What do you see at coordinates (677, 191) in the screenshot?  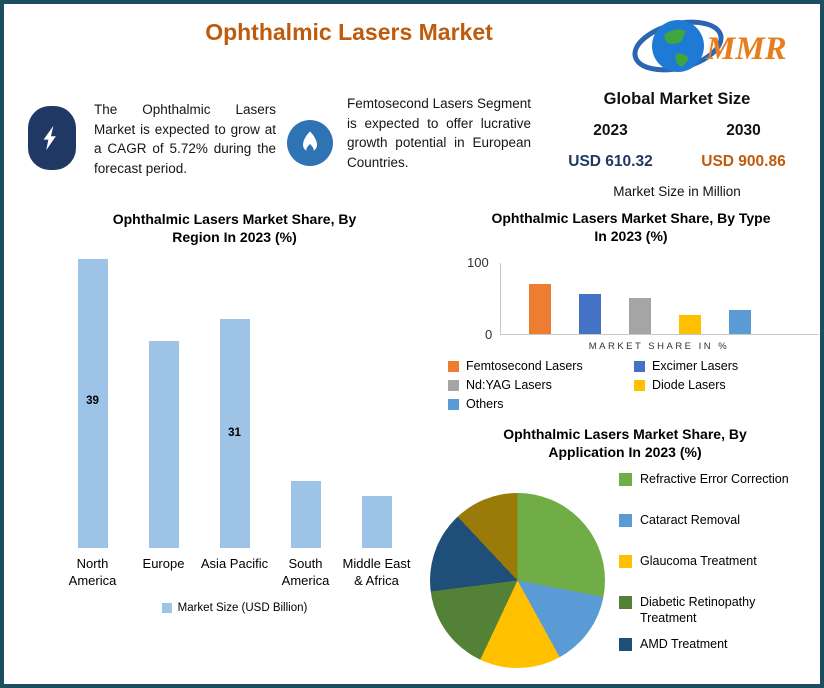 I see `market-size-note: Market Size in Million` at bounding box center [677, 191].